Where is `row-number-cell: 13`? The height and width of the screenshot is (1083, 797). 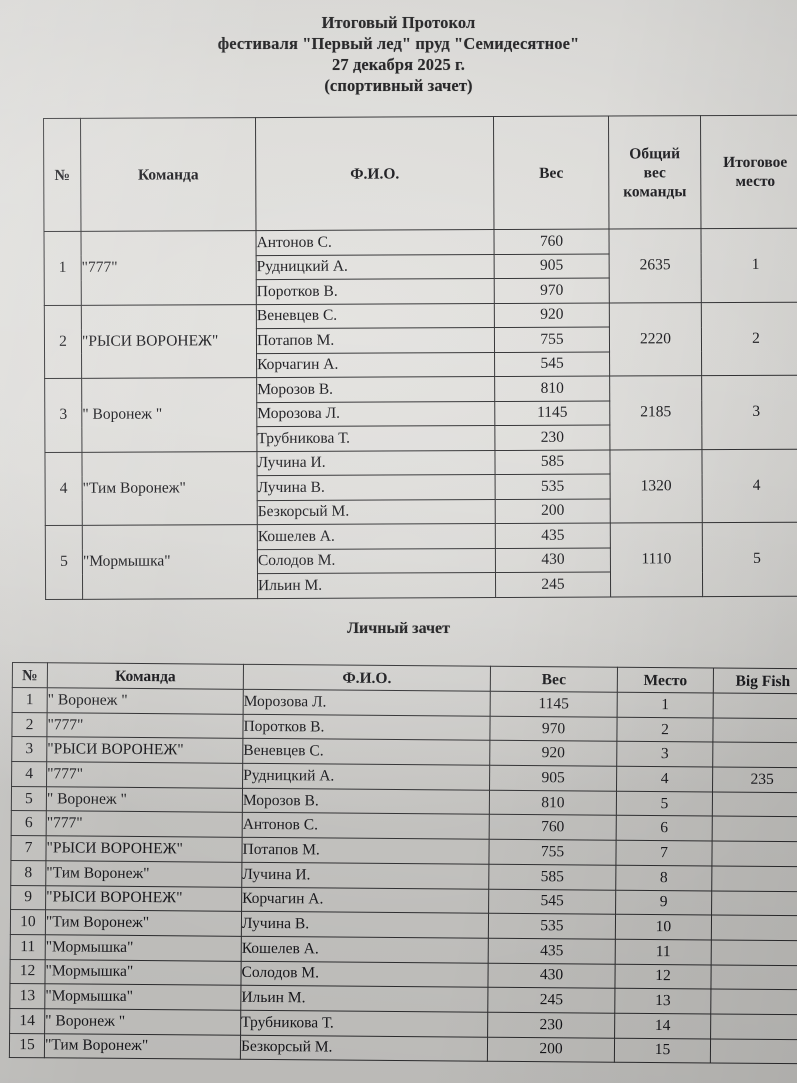
row-number-cell: 13 is located at coordinates (27, 996).